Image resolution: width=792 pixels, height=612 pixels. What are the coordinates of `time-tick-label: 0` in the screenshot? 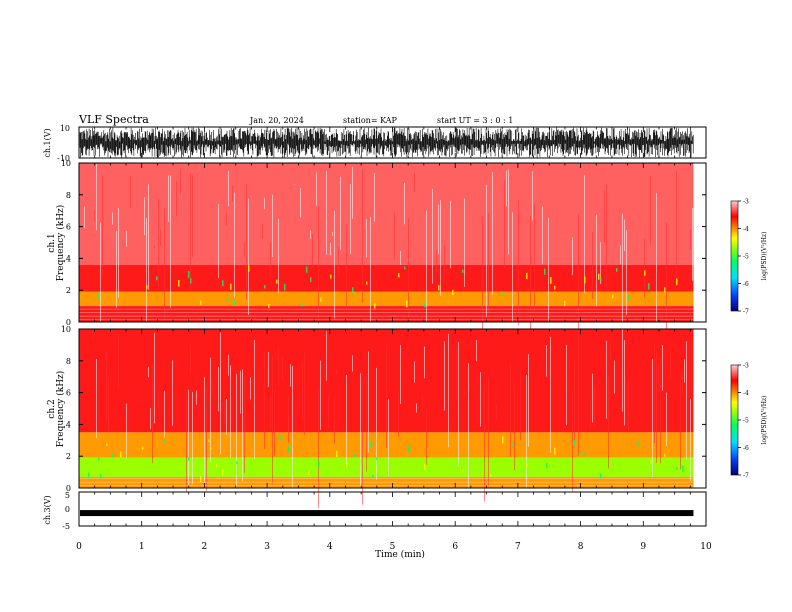 It's located at (79, 547).